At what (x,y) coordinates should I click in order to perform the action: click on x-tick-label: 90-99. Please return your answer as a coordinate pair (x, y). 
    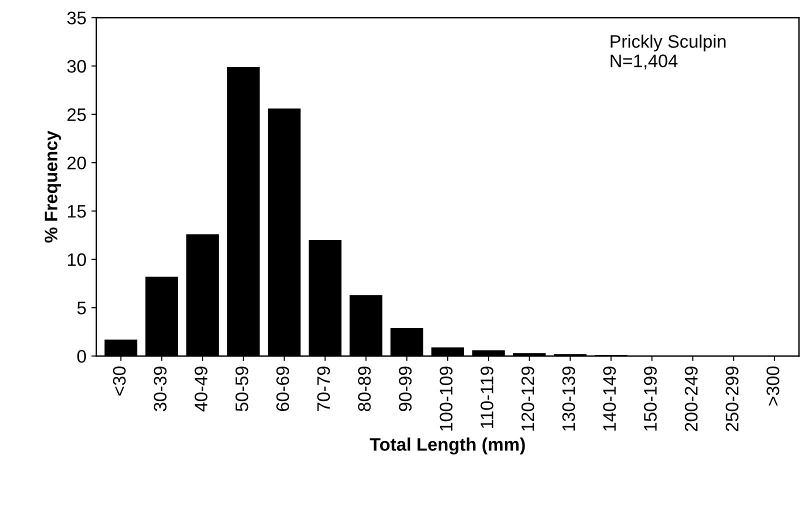
    Looking at the image, I should click on (405, 389).